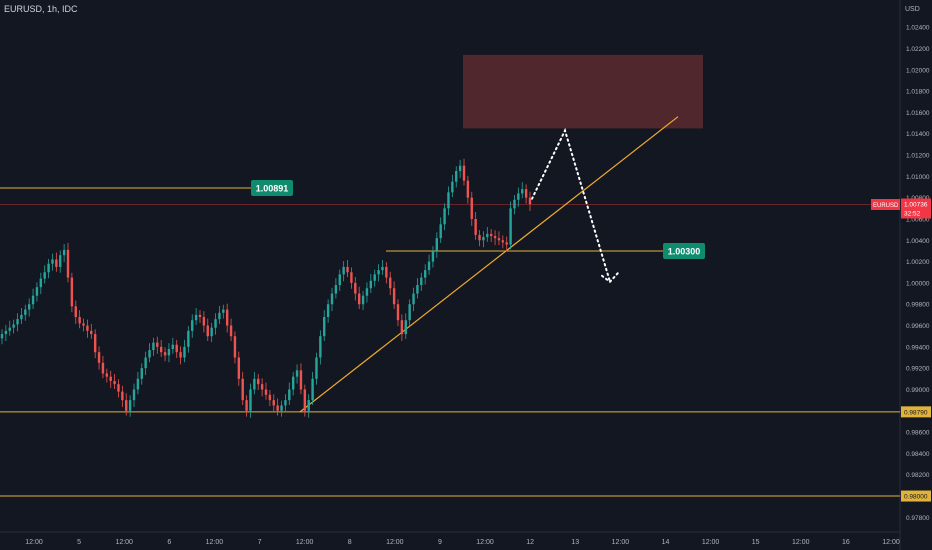  Describe the element at coordinates (916, 496) in the screenshot. I see `axis-level-tag` at that location.